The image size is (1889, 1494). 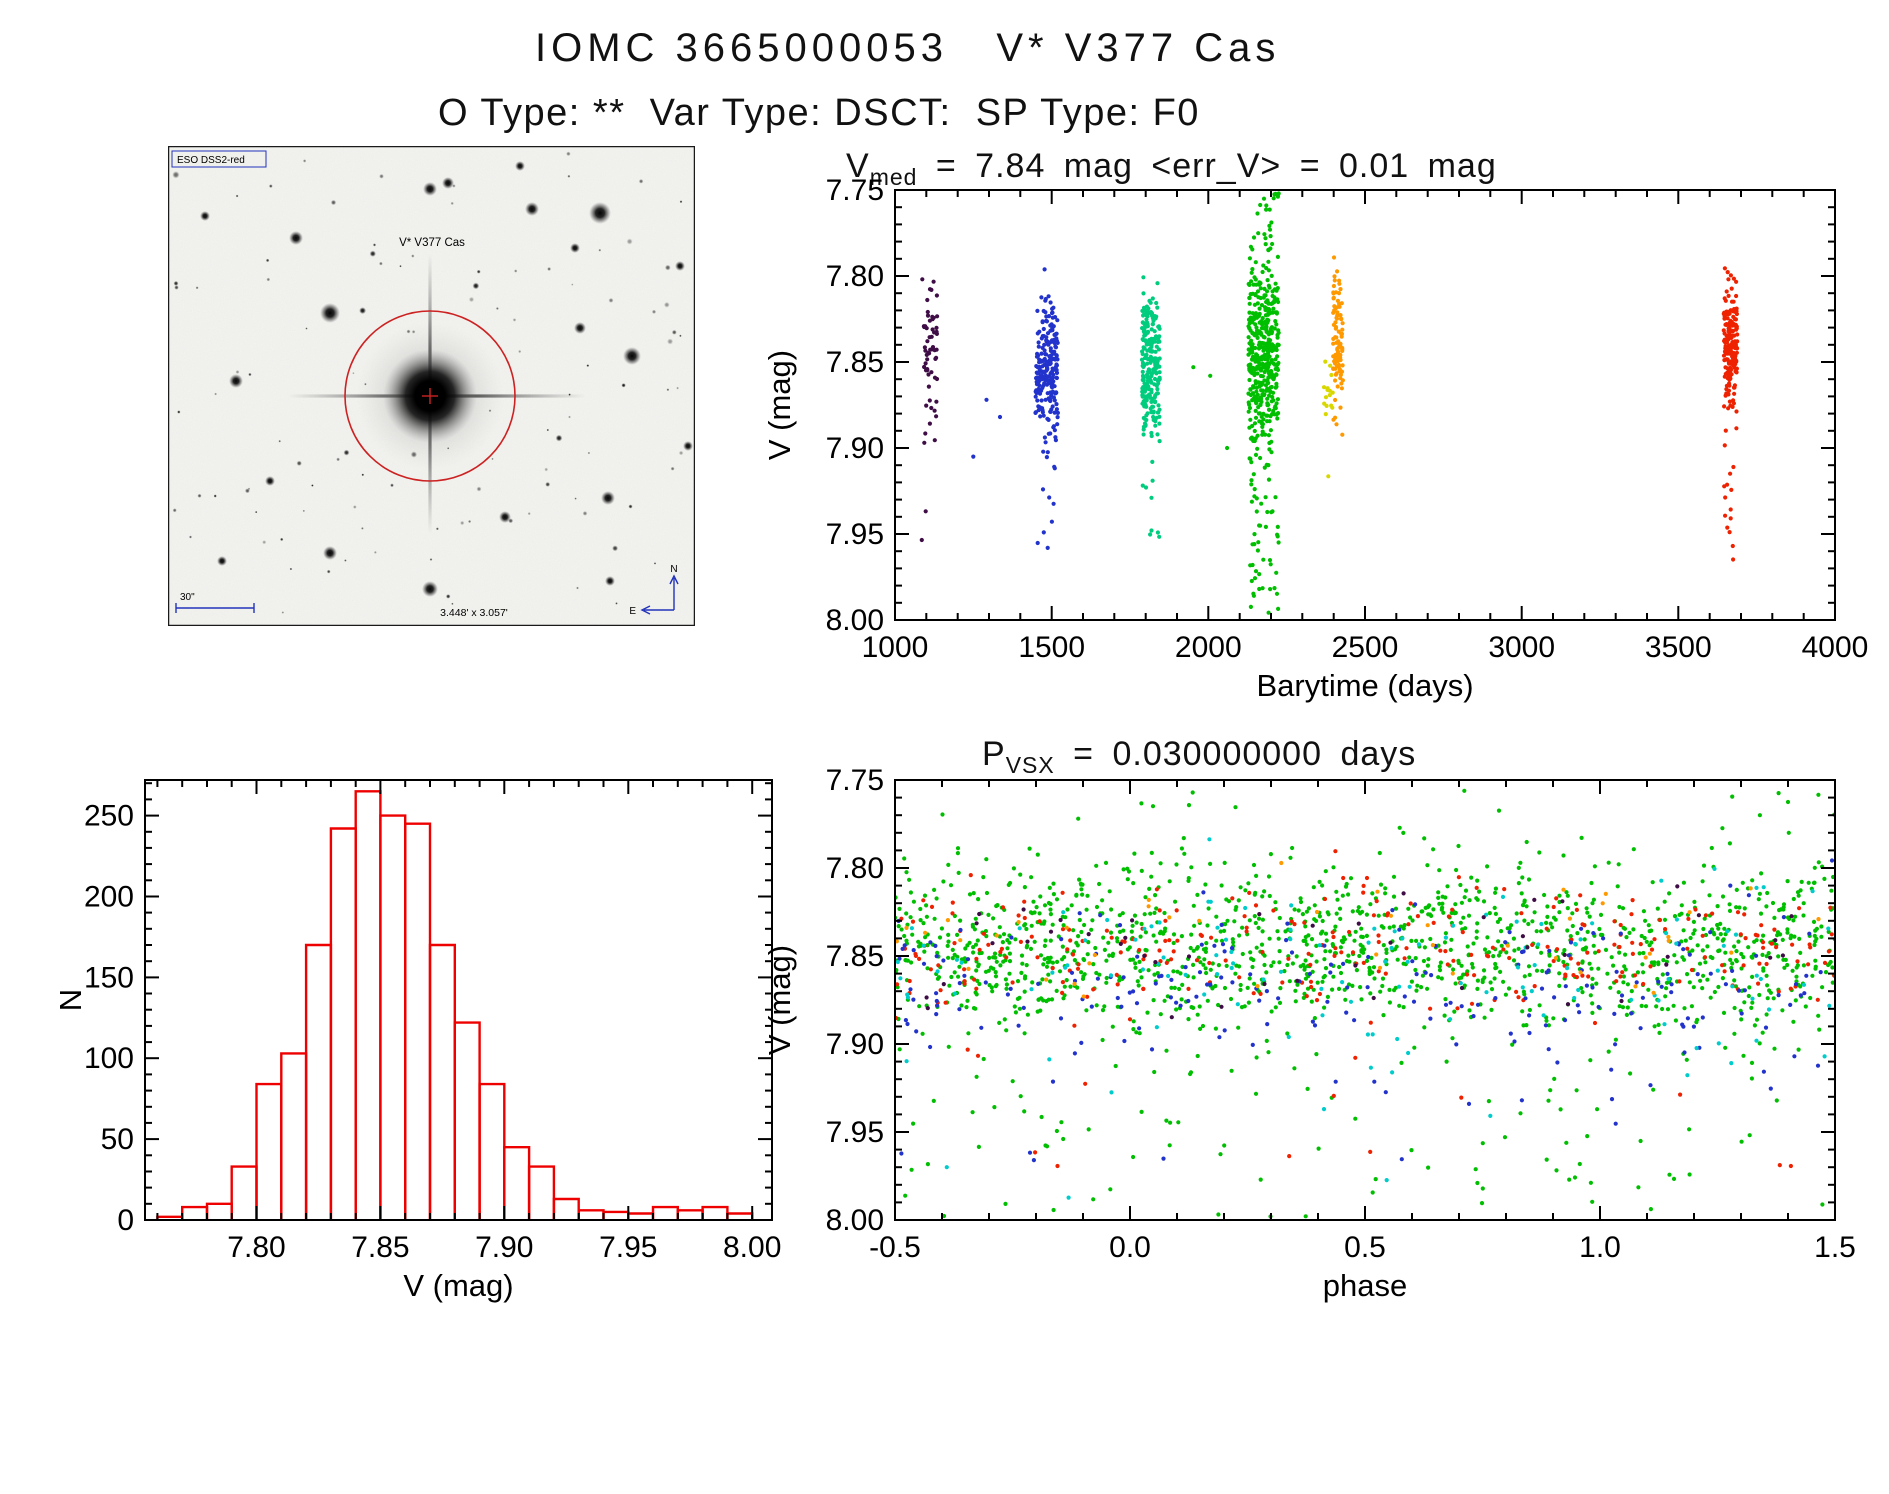 What do you see at coordinates (1365, 647) in the screenshot?
I see `svg-text: 2500` at bounding box center [1365, 647].